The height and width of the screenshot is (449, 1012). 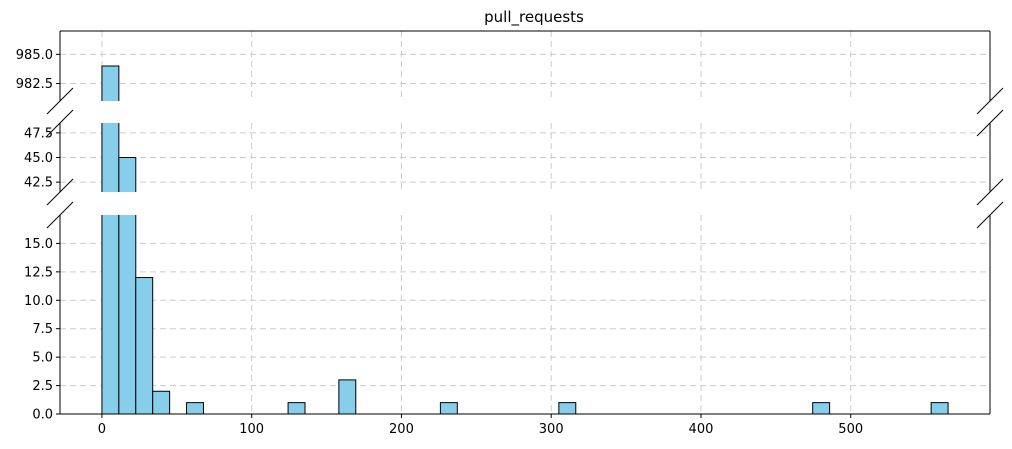 What do you see at coordinates (42, 329) in the screenshot?
I see `y-tick-label: 7.5` at bounding box center [42, 329].